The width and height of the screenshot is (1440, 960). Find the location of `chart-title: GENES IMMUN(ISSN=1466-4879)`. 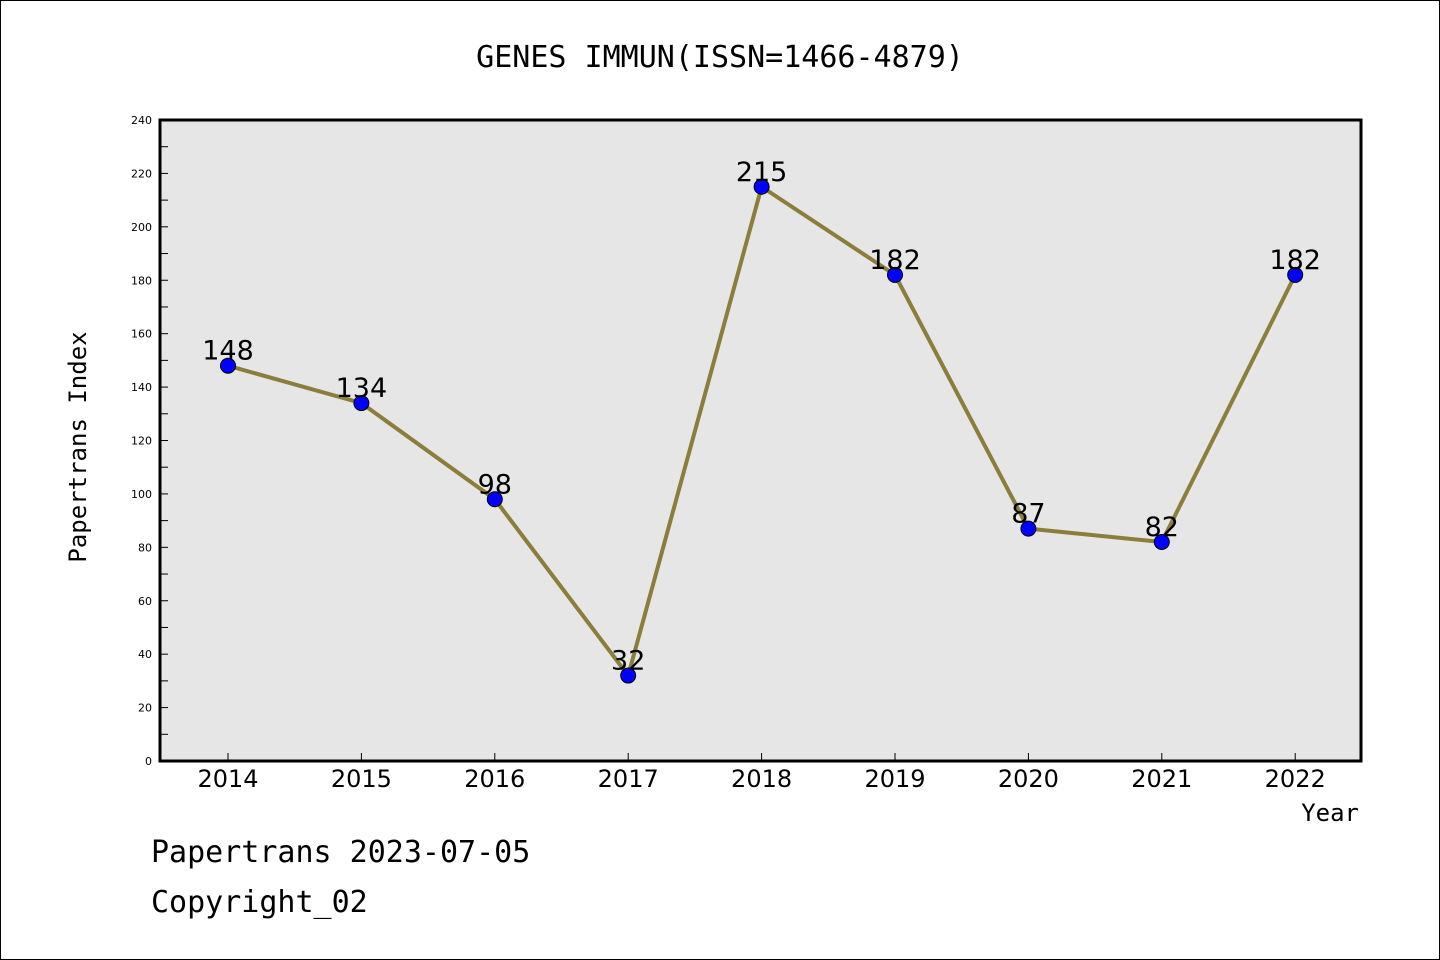

chart-title: GENES IMMUN(ISSN=1466-4879) is located at coordinates (720, 57).